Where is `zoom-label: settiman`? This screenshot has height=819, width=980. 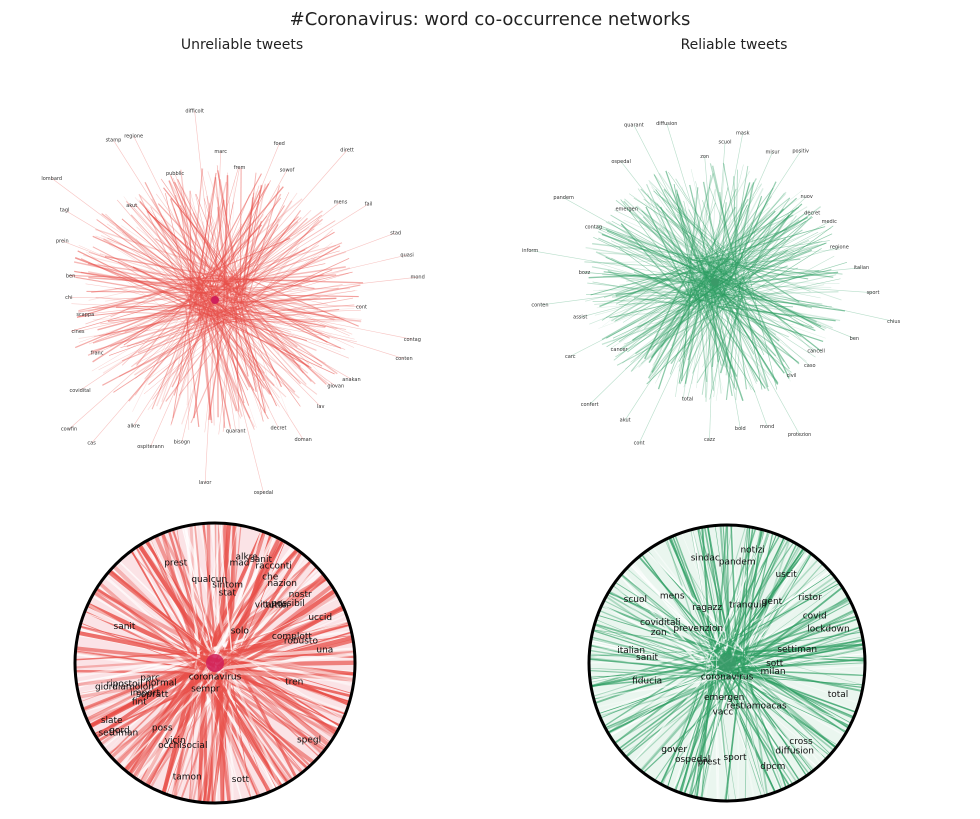 zoom-label: settiman is located at coordinates (118, 733).